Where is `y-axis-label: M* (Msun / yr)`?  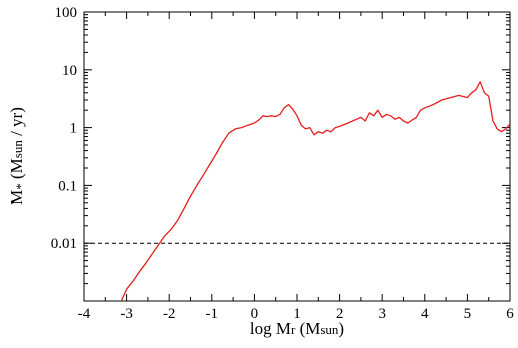 y-axis-label: M* (Msun / yr) is located at coordinates (17, 156).